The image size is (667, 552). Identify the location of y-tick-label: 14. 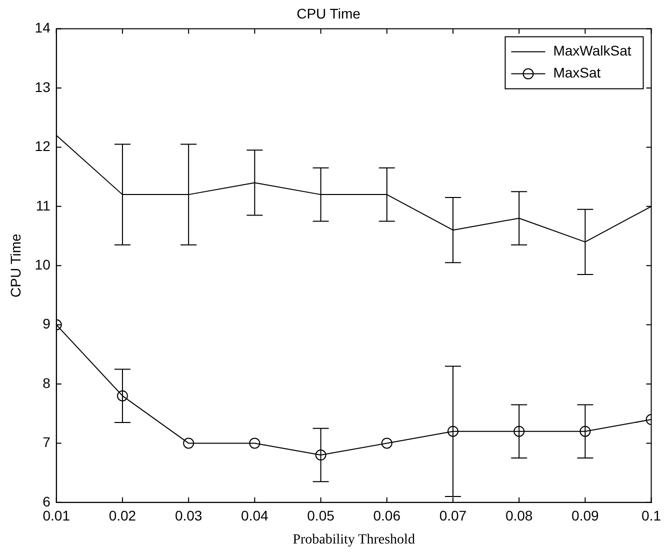
(42, 28).